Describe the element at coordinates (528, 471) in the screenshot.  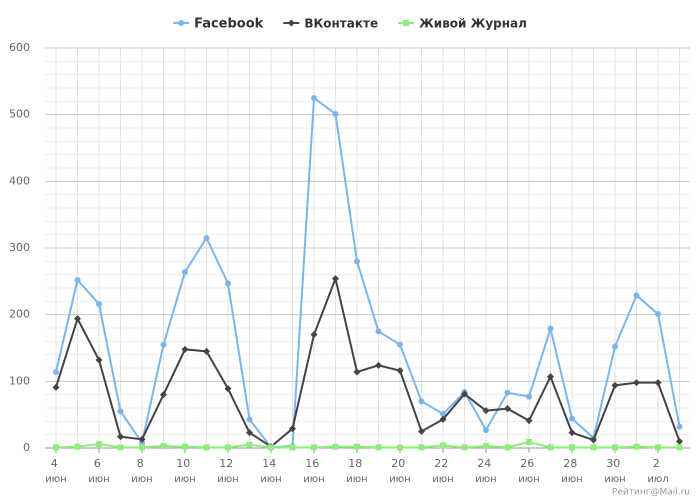
I see `x-tick-label: 26 июн` at that location.